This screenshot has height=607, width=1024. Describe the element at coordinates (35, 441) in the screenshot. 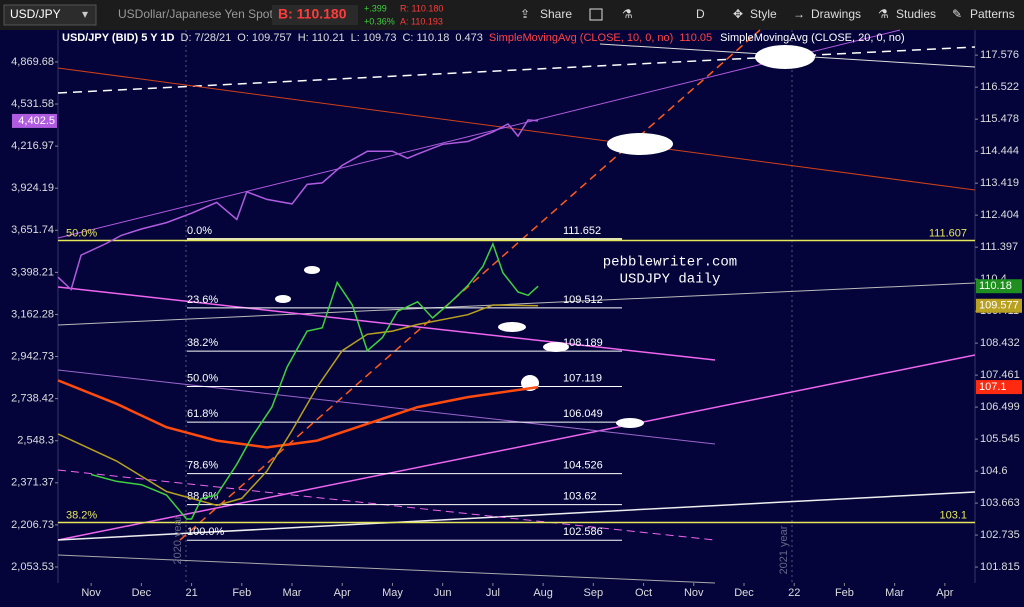

I see `y-tick-label: 2,548.3` at that location.